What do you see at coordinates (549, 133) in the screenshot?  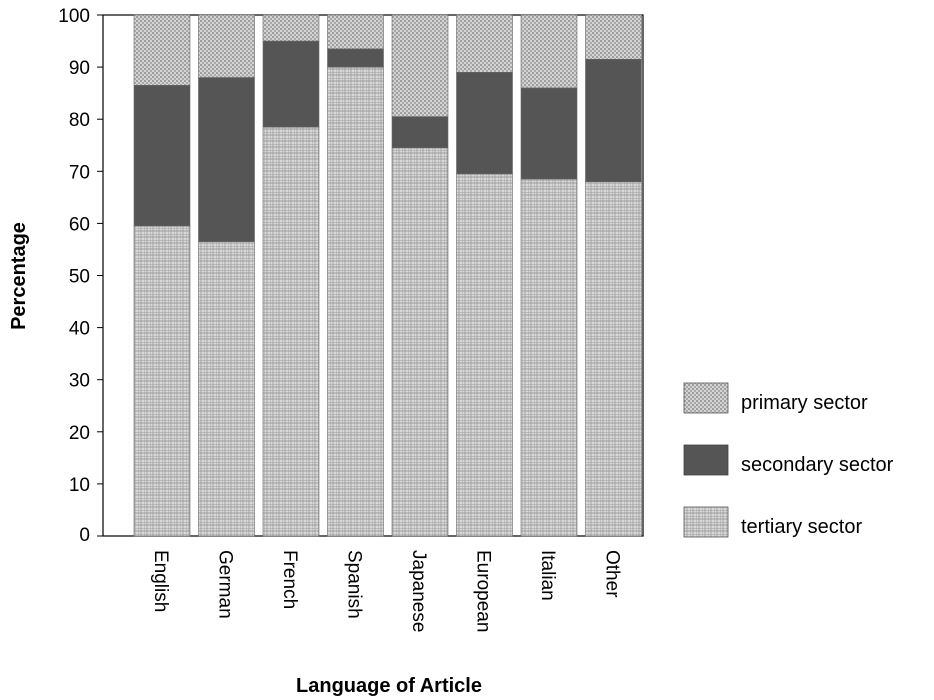 I see `bar-italian-secondary-sector` at bounding box center [549, 133].